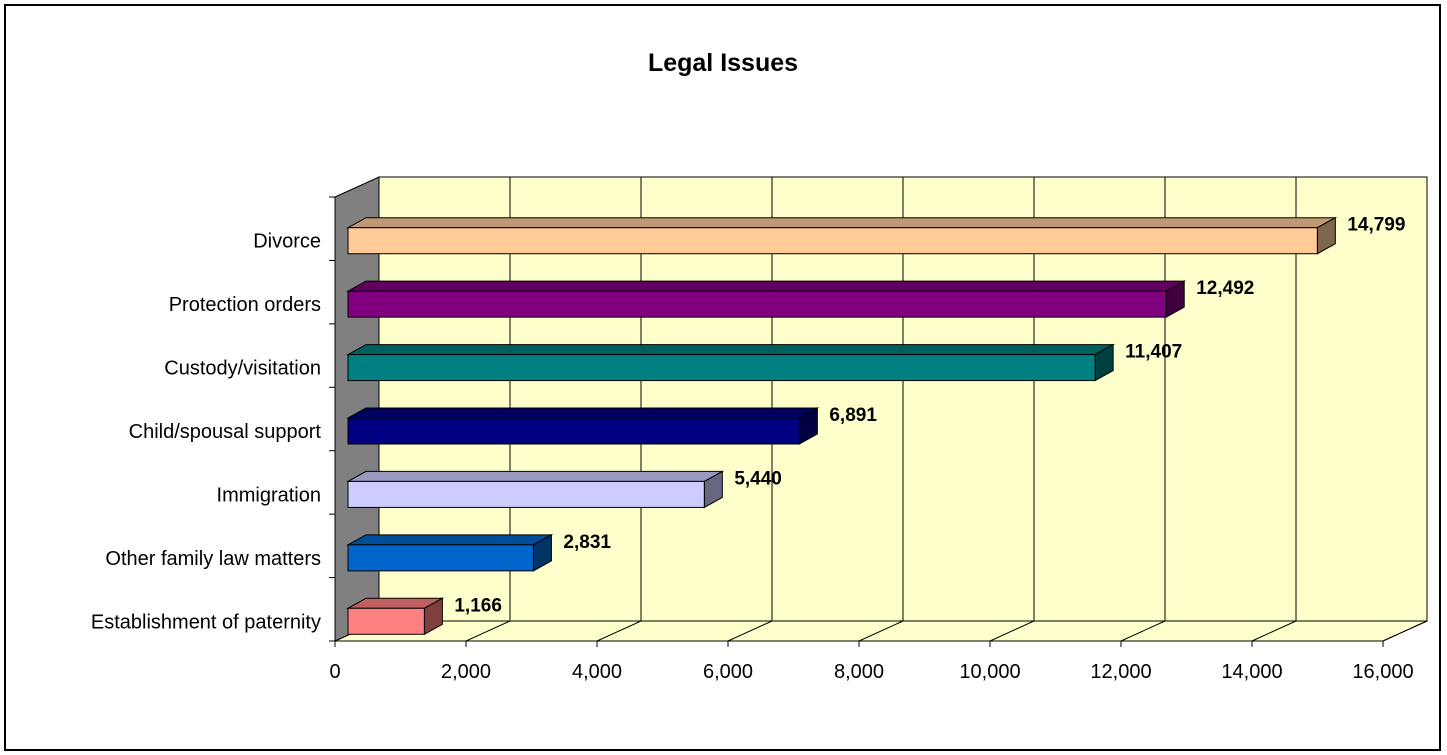 The height and width of the screenshot is (755, 1447). What do you see at coordinates (225, 432) in the screenshot?
I see `category-label: Child/spousal support` at bounding box center [225, 432].